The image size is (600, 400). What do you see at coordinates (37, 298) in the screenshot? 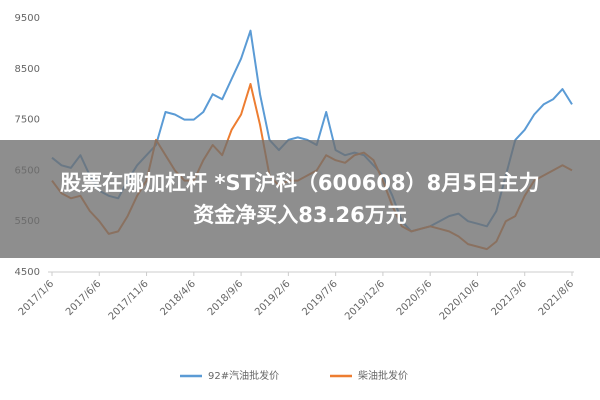
I see `x-tick-label: 2017/1/6` at bounding box center [37, 298].